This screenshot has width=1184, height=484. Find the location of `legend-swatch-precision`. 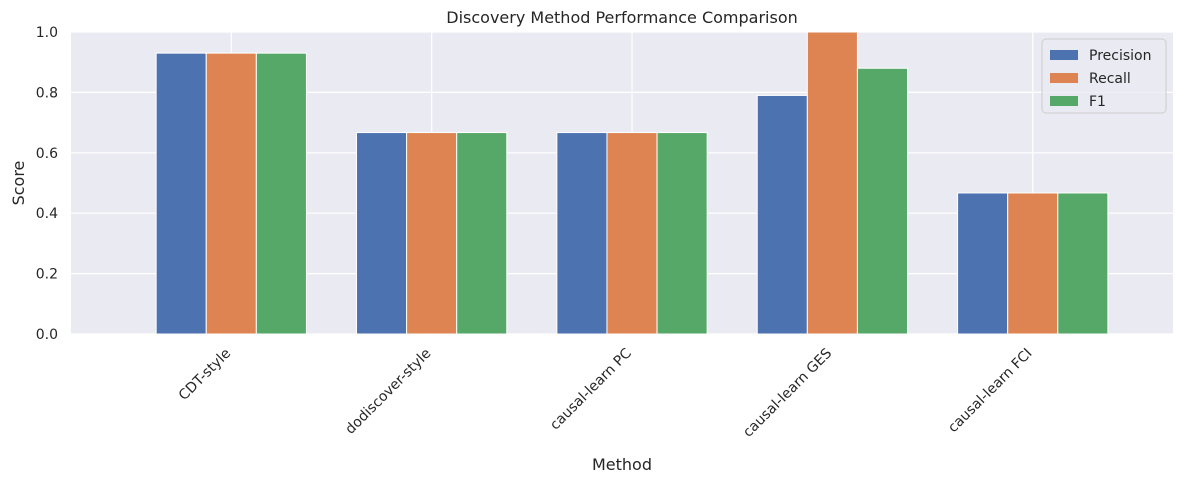

legend-swatch-precision is located at coordinates (1064, 55).